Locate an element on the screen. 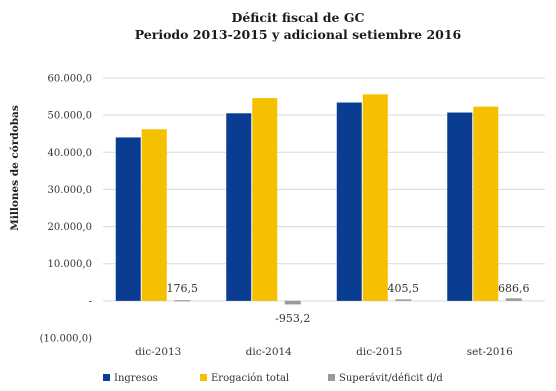  legend-label: Ingresos is located at coordinates (136, 378).